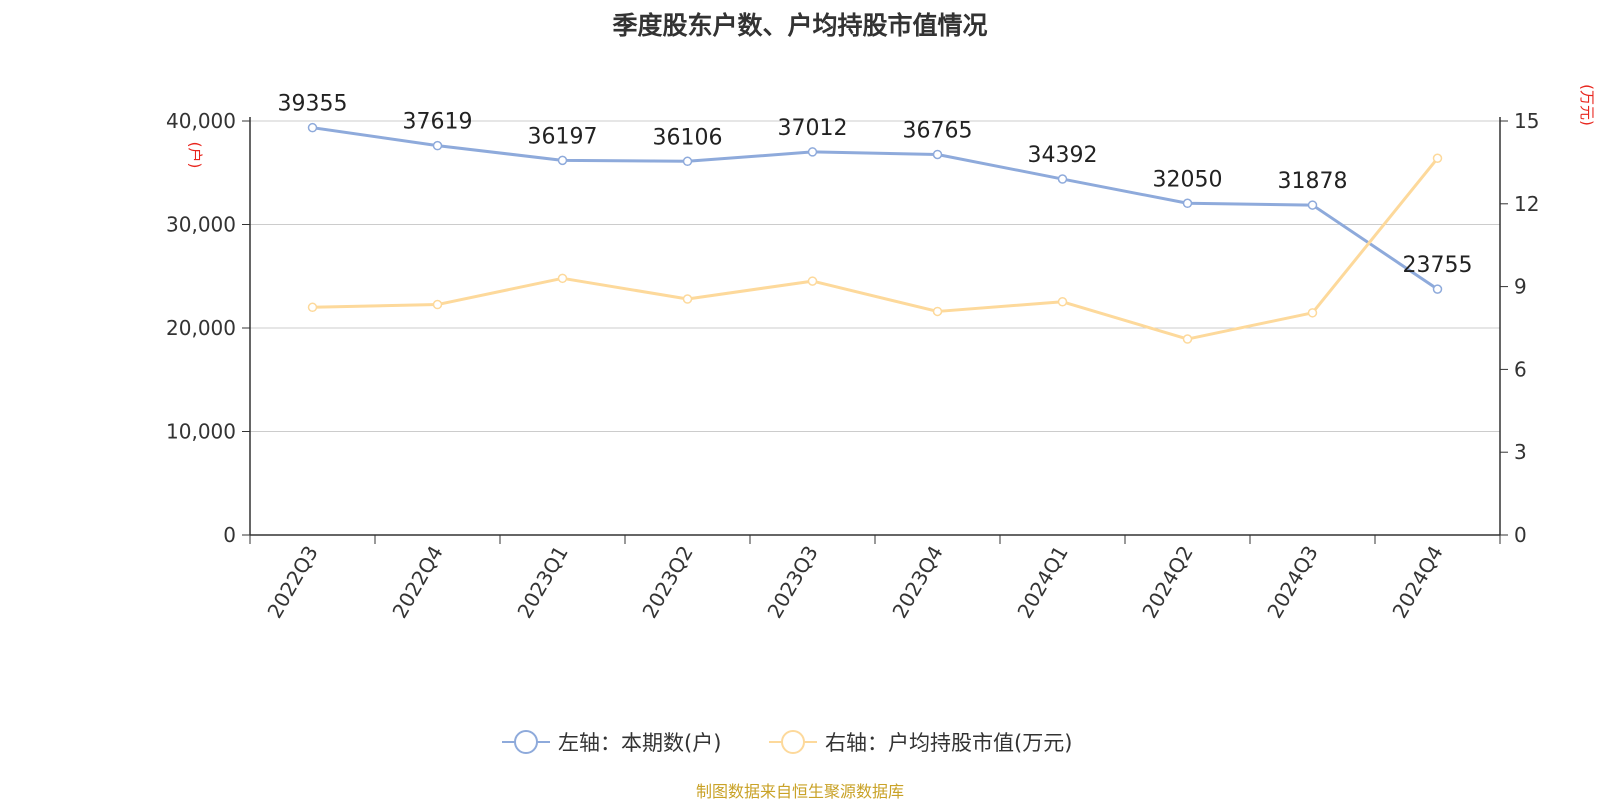 The width and height of the screenshot is (1600, 802). What do you see at coordinates (563, 136) in the screenshot?
I see `data-label: 36197` at bounding box center [563, 136].